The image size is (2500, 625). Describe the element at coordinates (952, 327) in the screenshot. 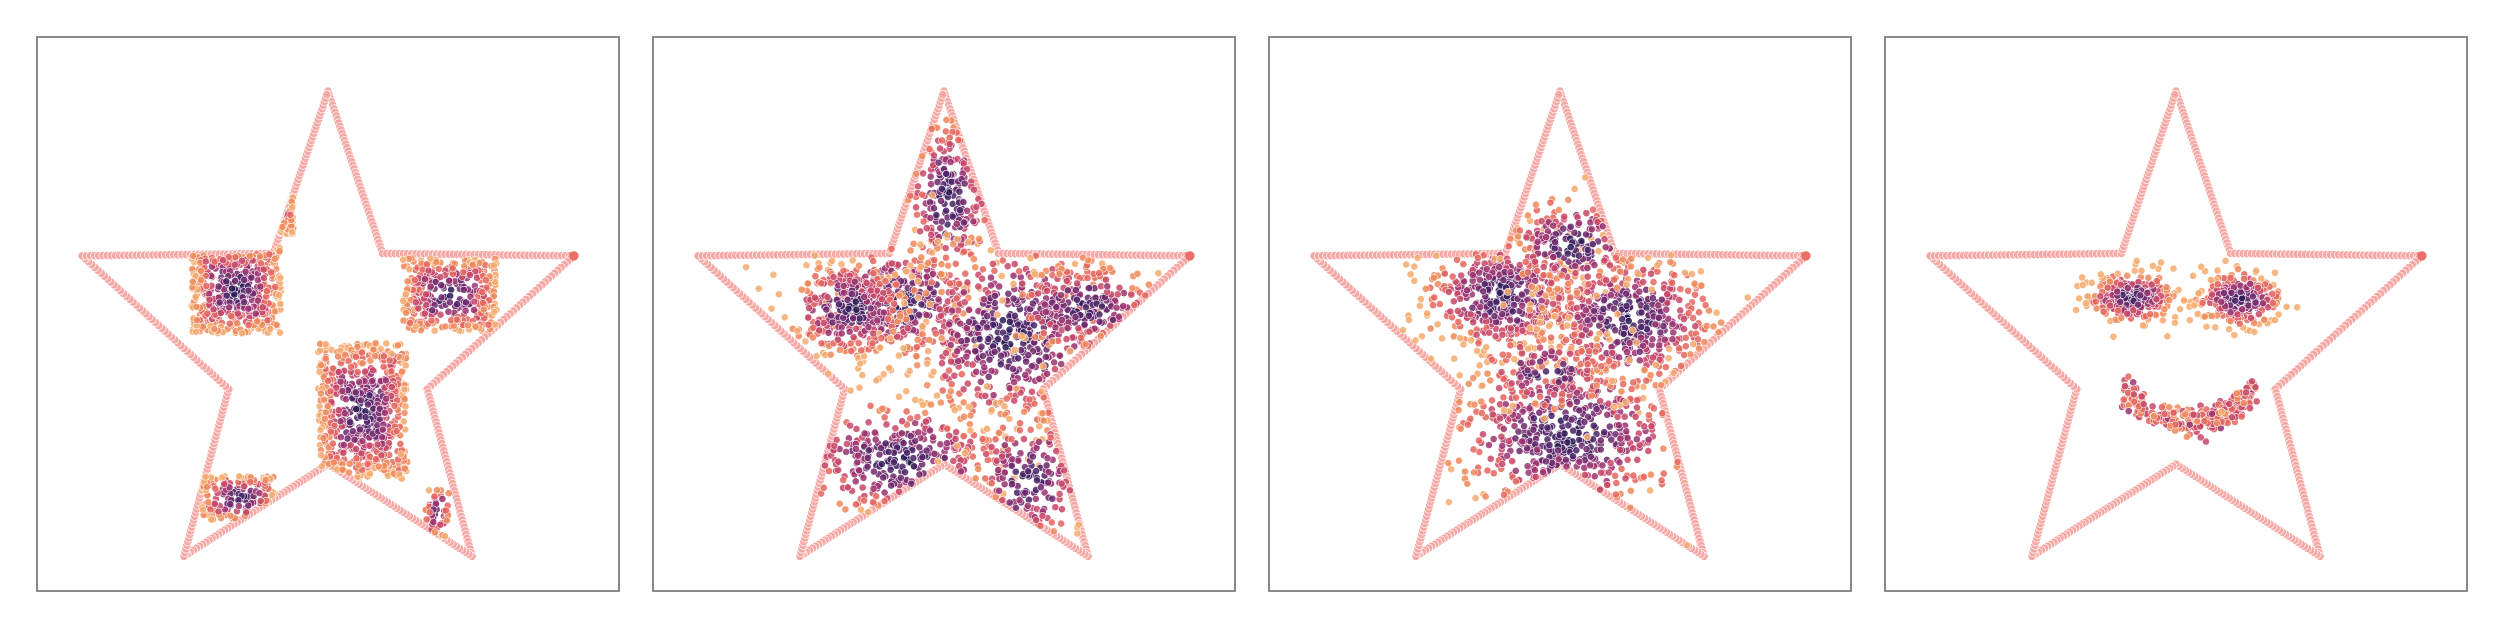

I see `scatter-points` at that location.